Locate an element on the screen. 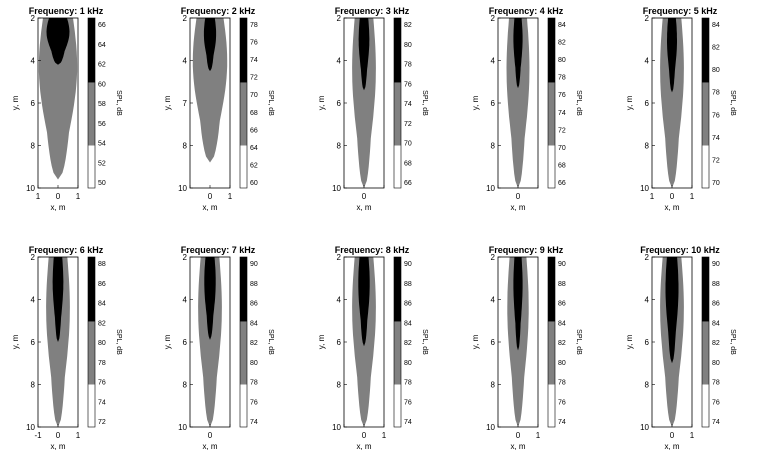 The height and width of the screenshot is (476, 768). subplot-title: Frequency: 3 kHz is located at coordinates (372, 11).